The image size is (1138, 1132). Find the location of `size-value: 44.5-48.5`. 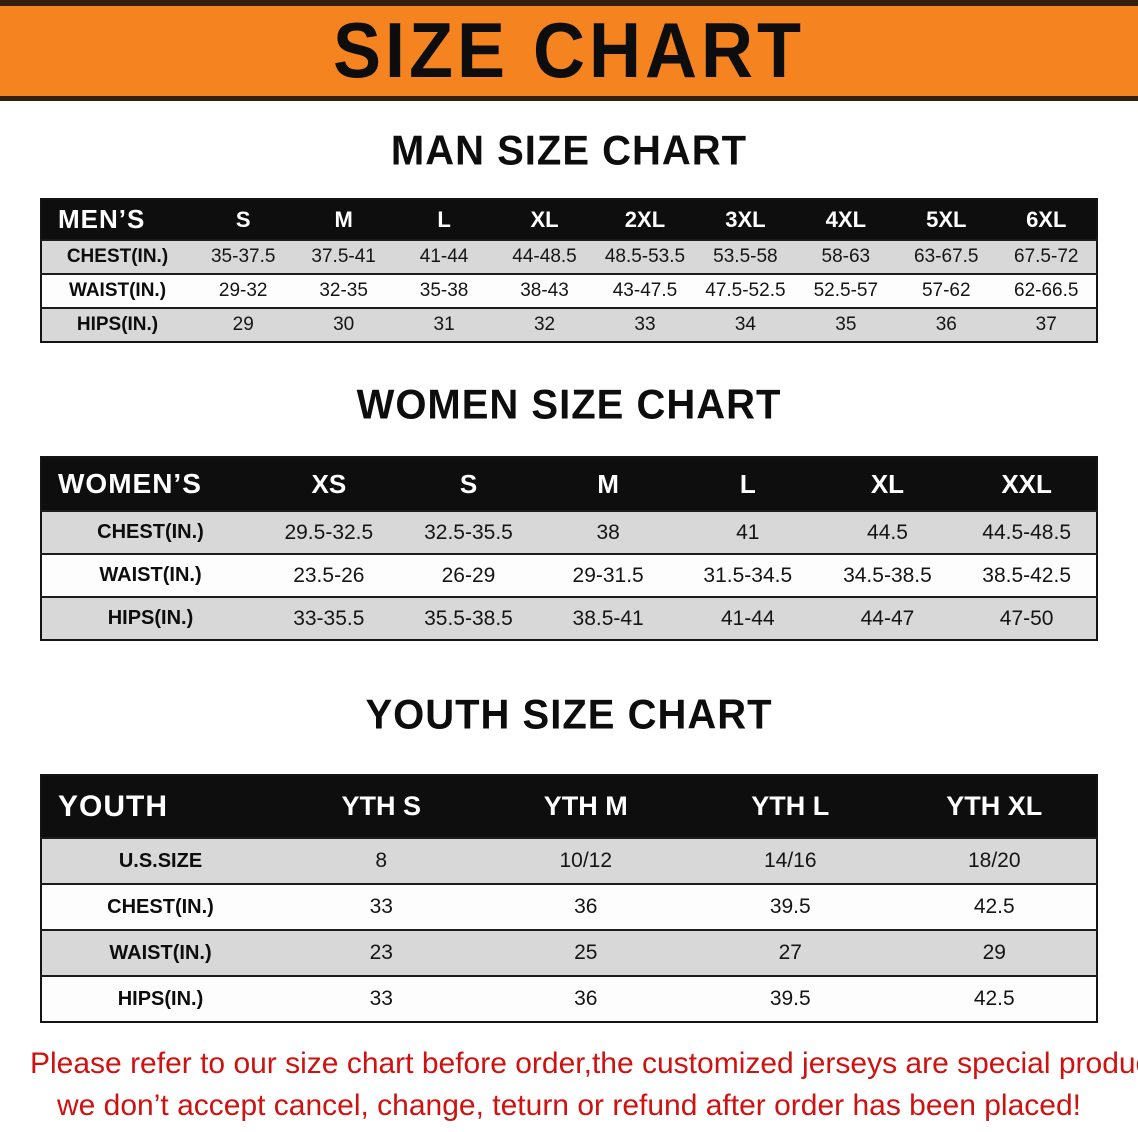

size-value: 44.5-48.5 is located at coordinates (1027, 532).